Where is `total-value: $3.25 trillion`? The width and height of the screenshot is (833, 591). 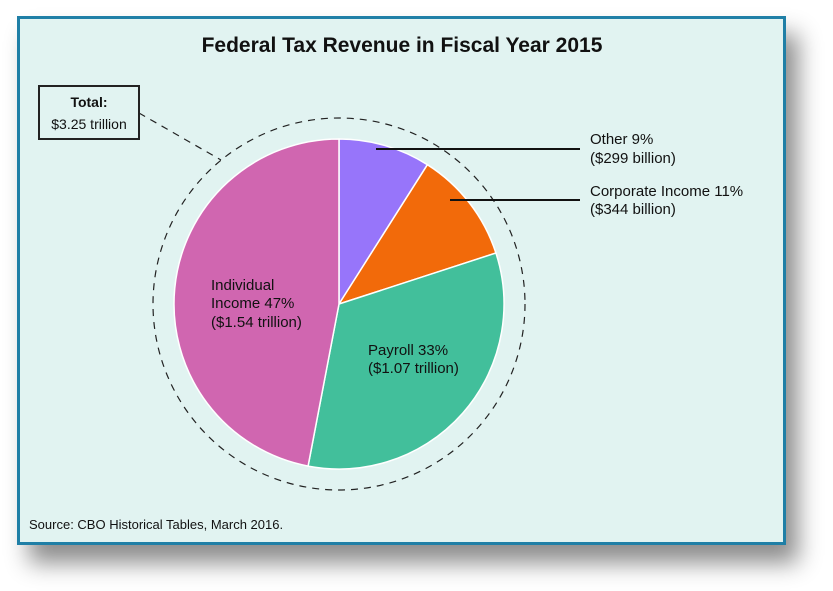
total-value: $3.25 trillion is located at coordinates (89, 124).